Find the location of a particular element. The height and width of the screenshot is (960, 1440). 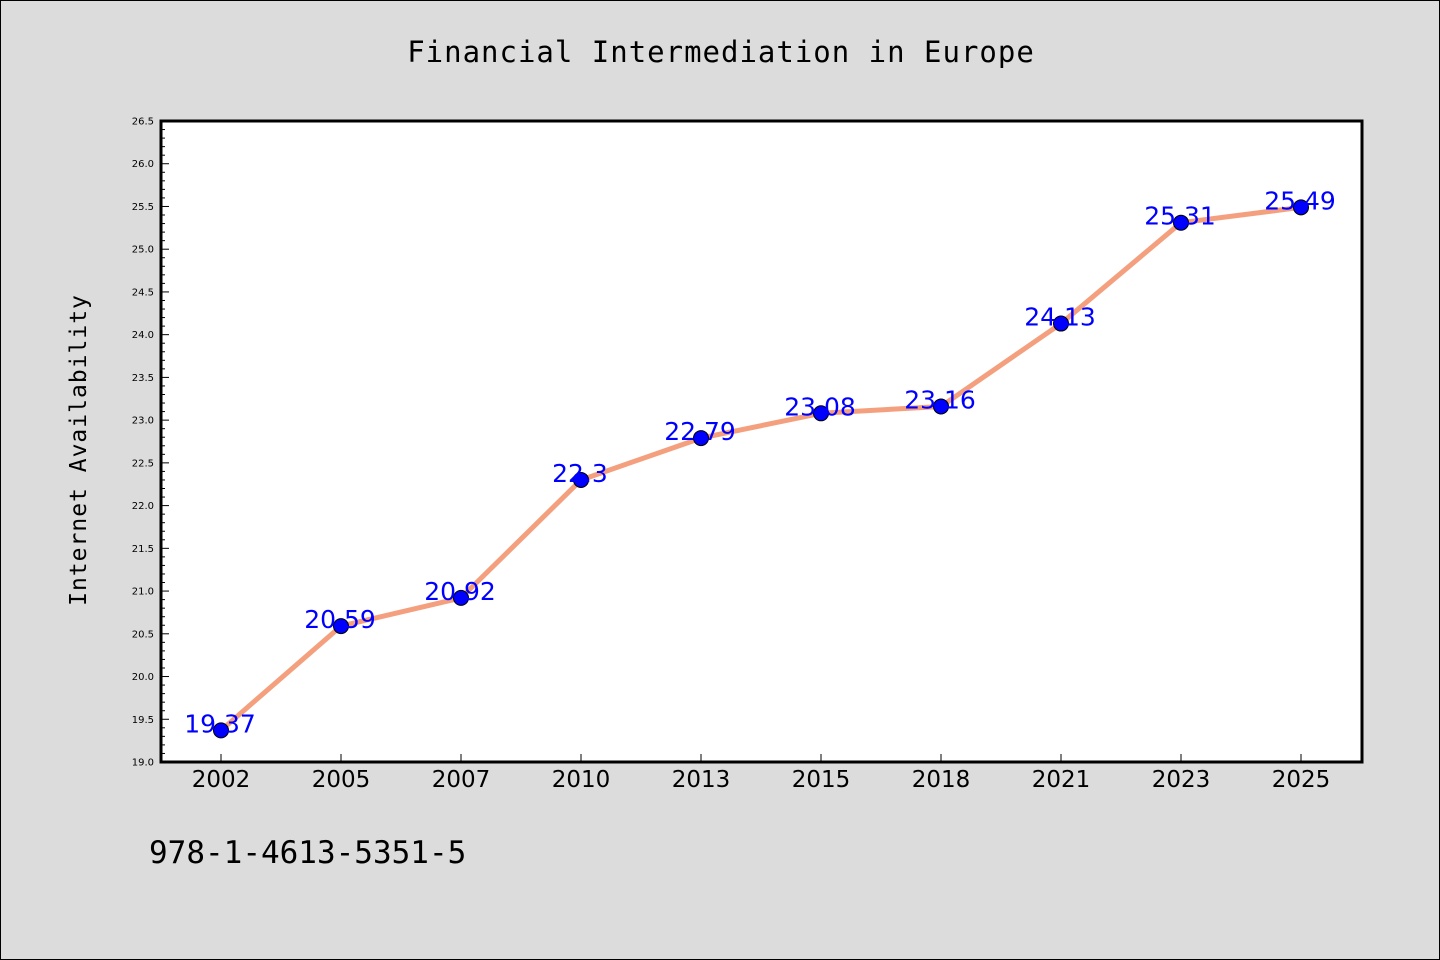

x-tick-label: 2005 is located at coordinates (341, 780).